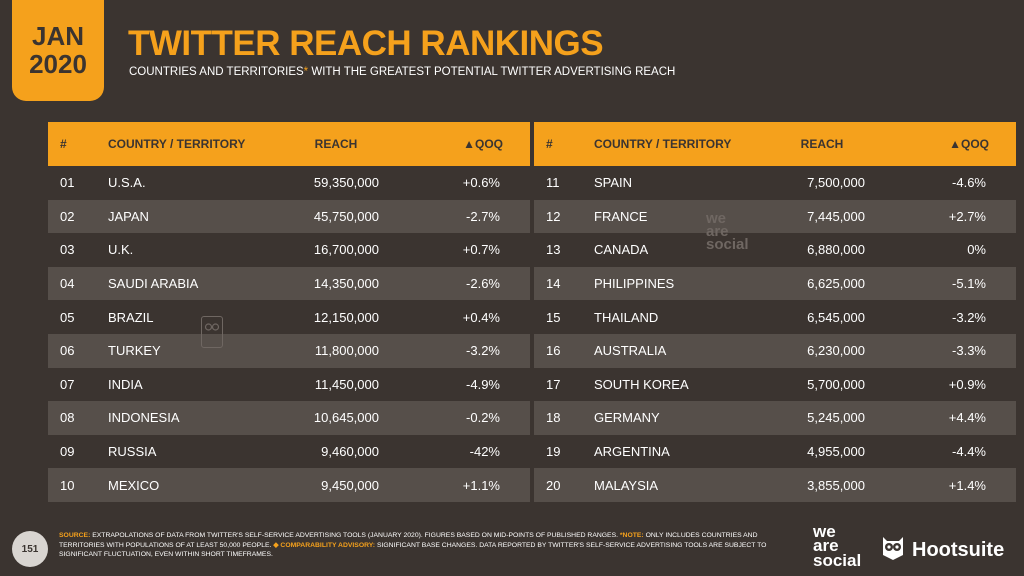  What do you see at coordinates (958, 549) in the screenshot?
I see `hootsuite-wordmark: Hootsuite` at bounding box center [958, 549].